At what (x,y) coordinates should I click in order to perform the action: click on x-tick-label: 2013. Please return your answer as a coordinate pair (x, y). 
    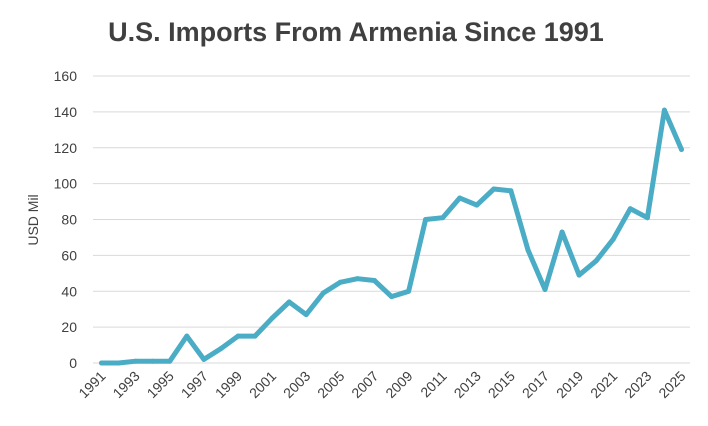
    Looking at the image, I should click on (467, 384).